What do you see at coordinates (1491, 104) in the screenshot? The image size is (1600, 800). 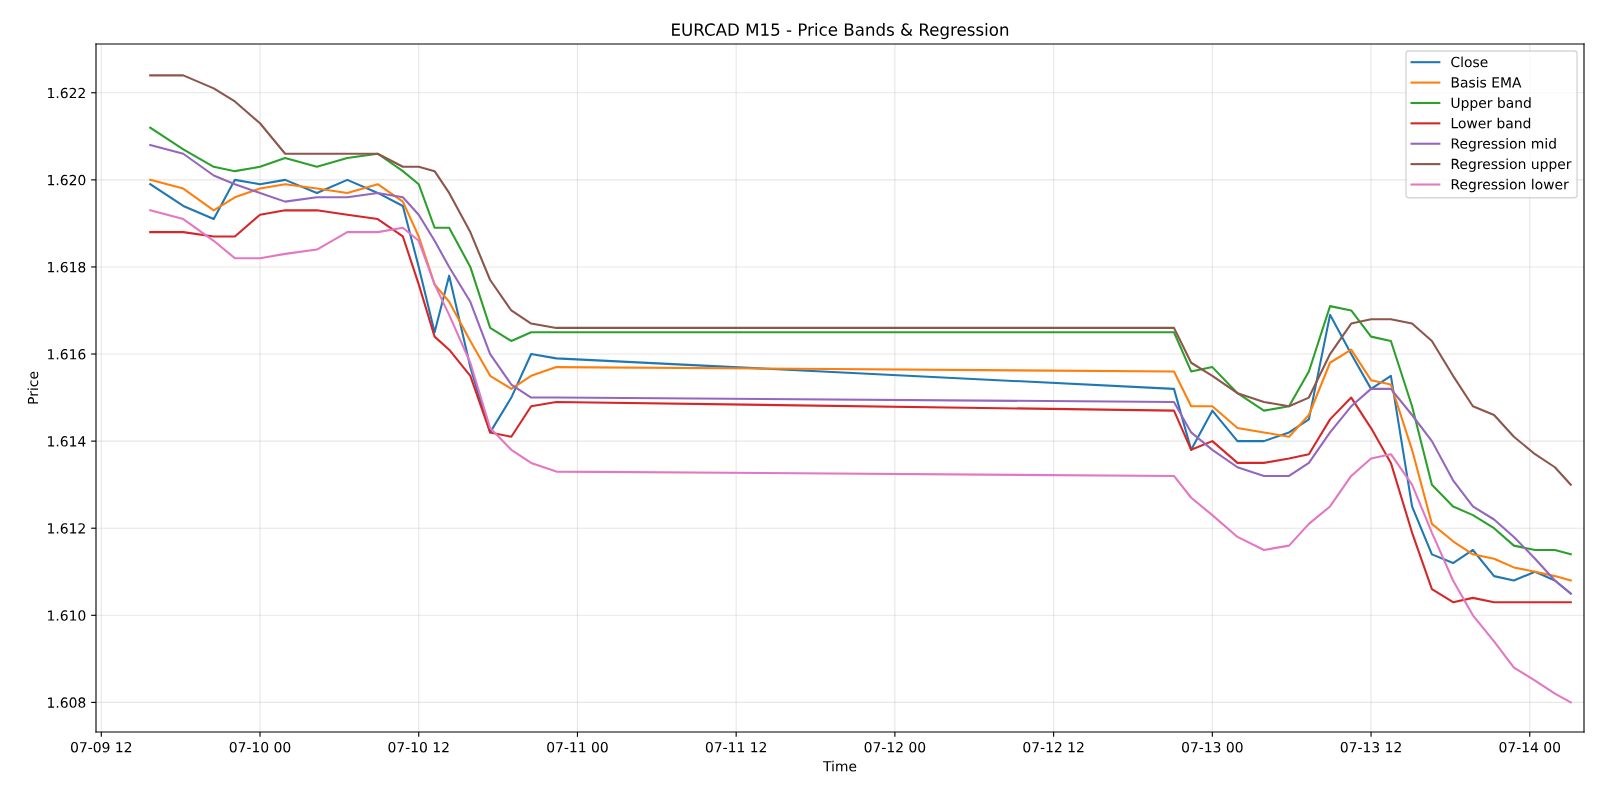 I see `legend-label: Upper band` at bounding box center [1491, 104].